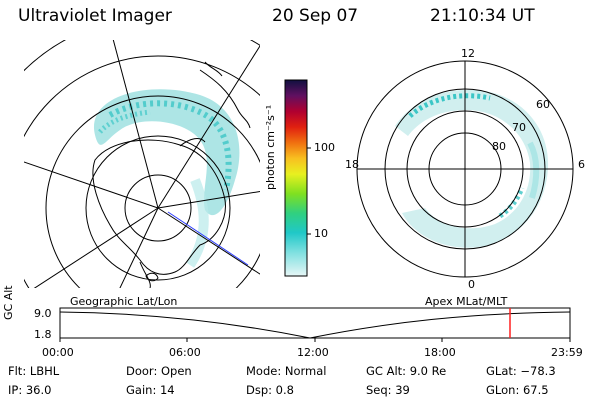 The width and height of the screenshot is (600, 400). Describe the element at coordinates (124, 301) in the screenshot. I see `geographic-map-label: Geographic Lat/Lon` at that location.